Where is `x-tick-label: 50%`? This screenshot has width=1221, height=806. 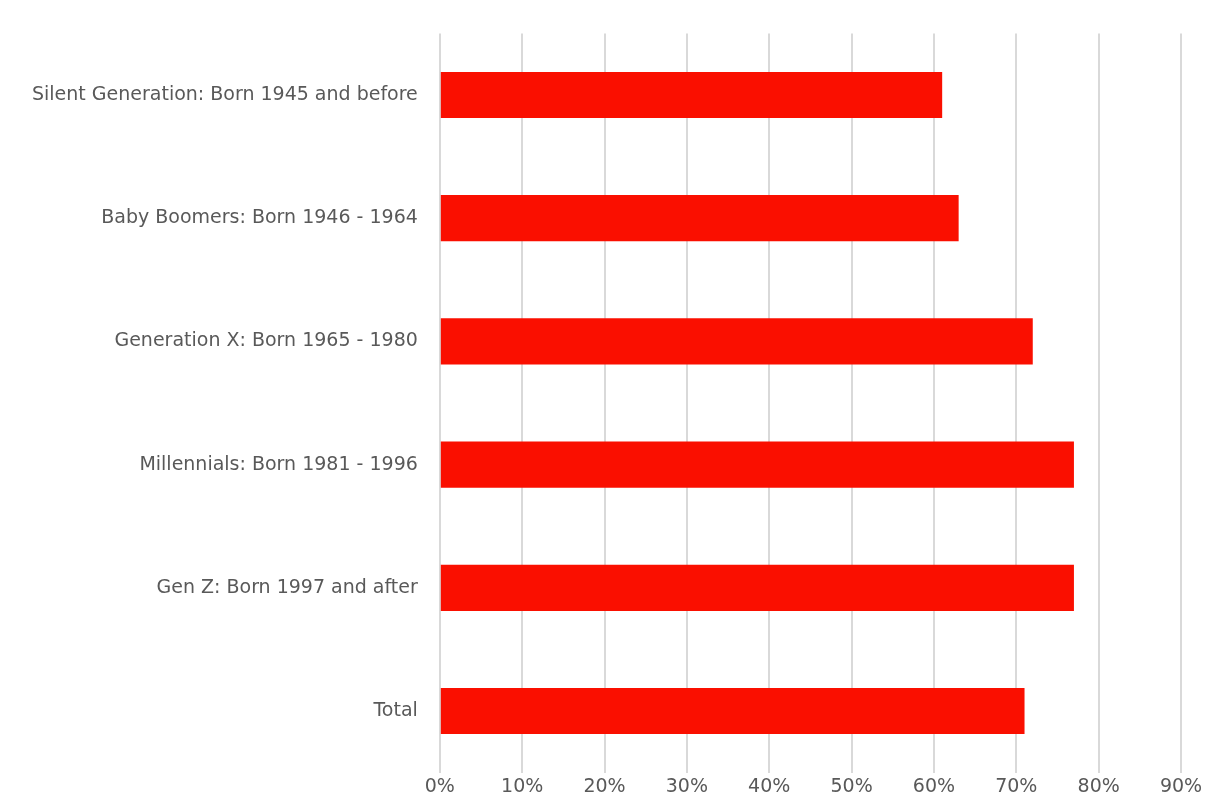 x-tick-label: 50% is located at coordinates (851, 784).